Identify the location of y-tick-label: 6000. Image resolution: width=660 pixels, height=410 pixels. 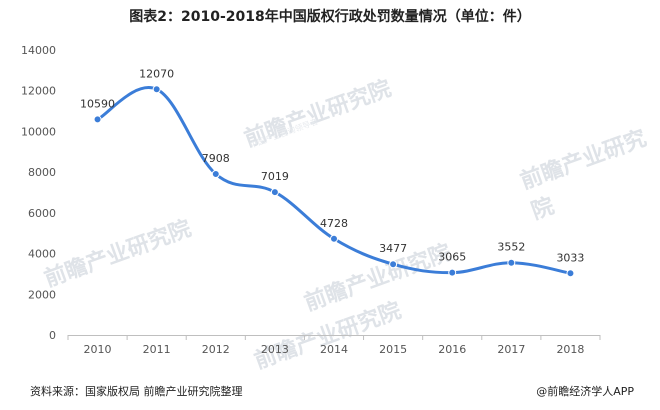
(42, 213).